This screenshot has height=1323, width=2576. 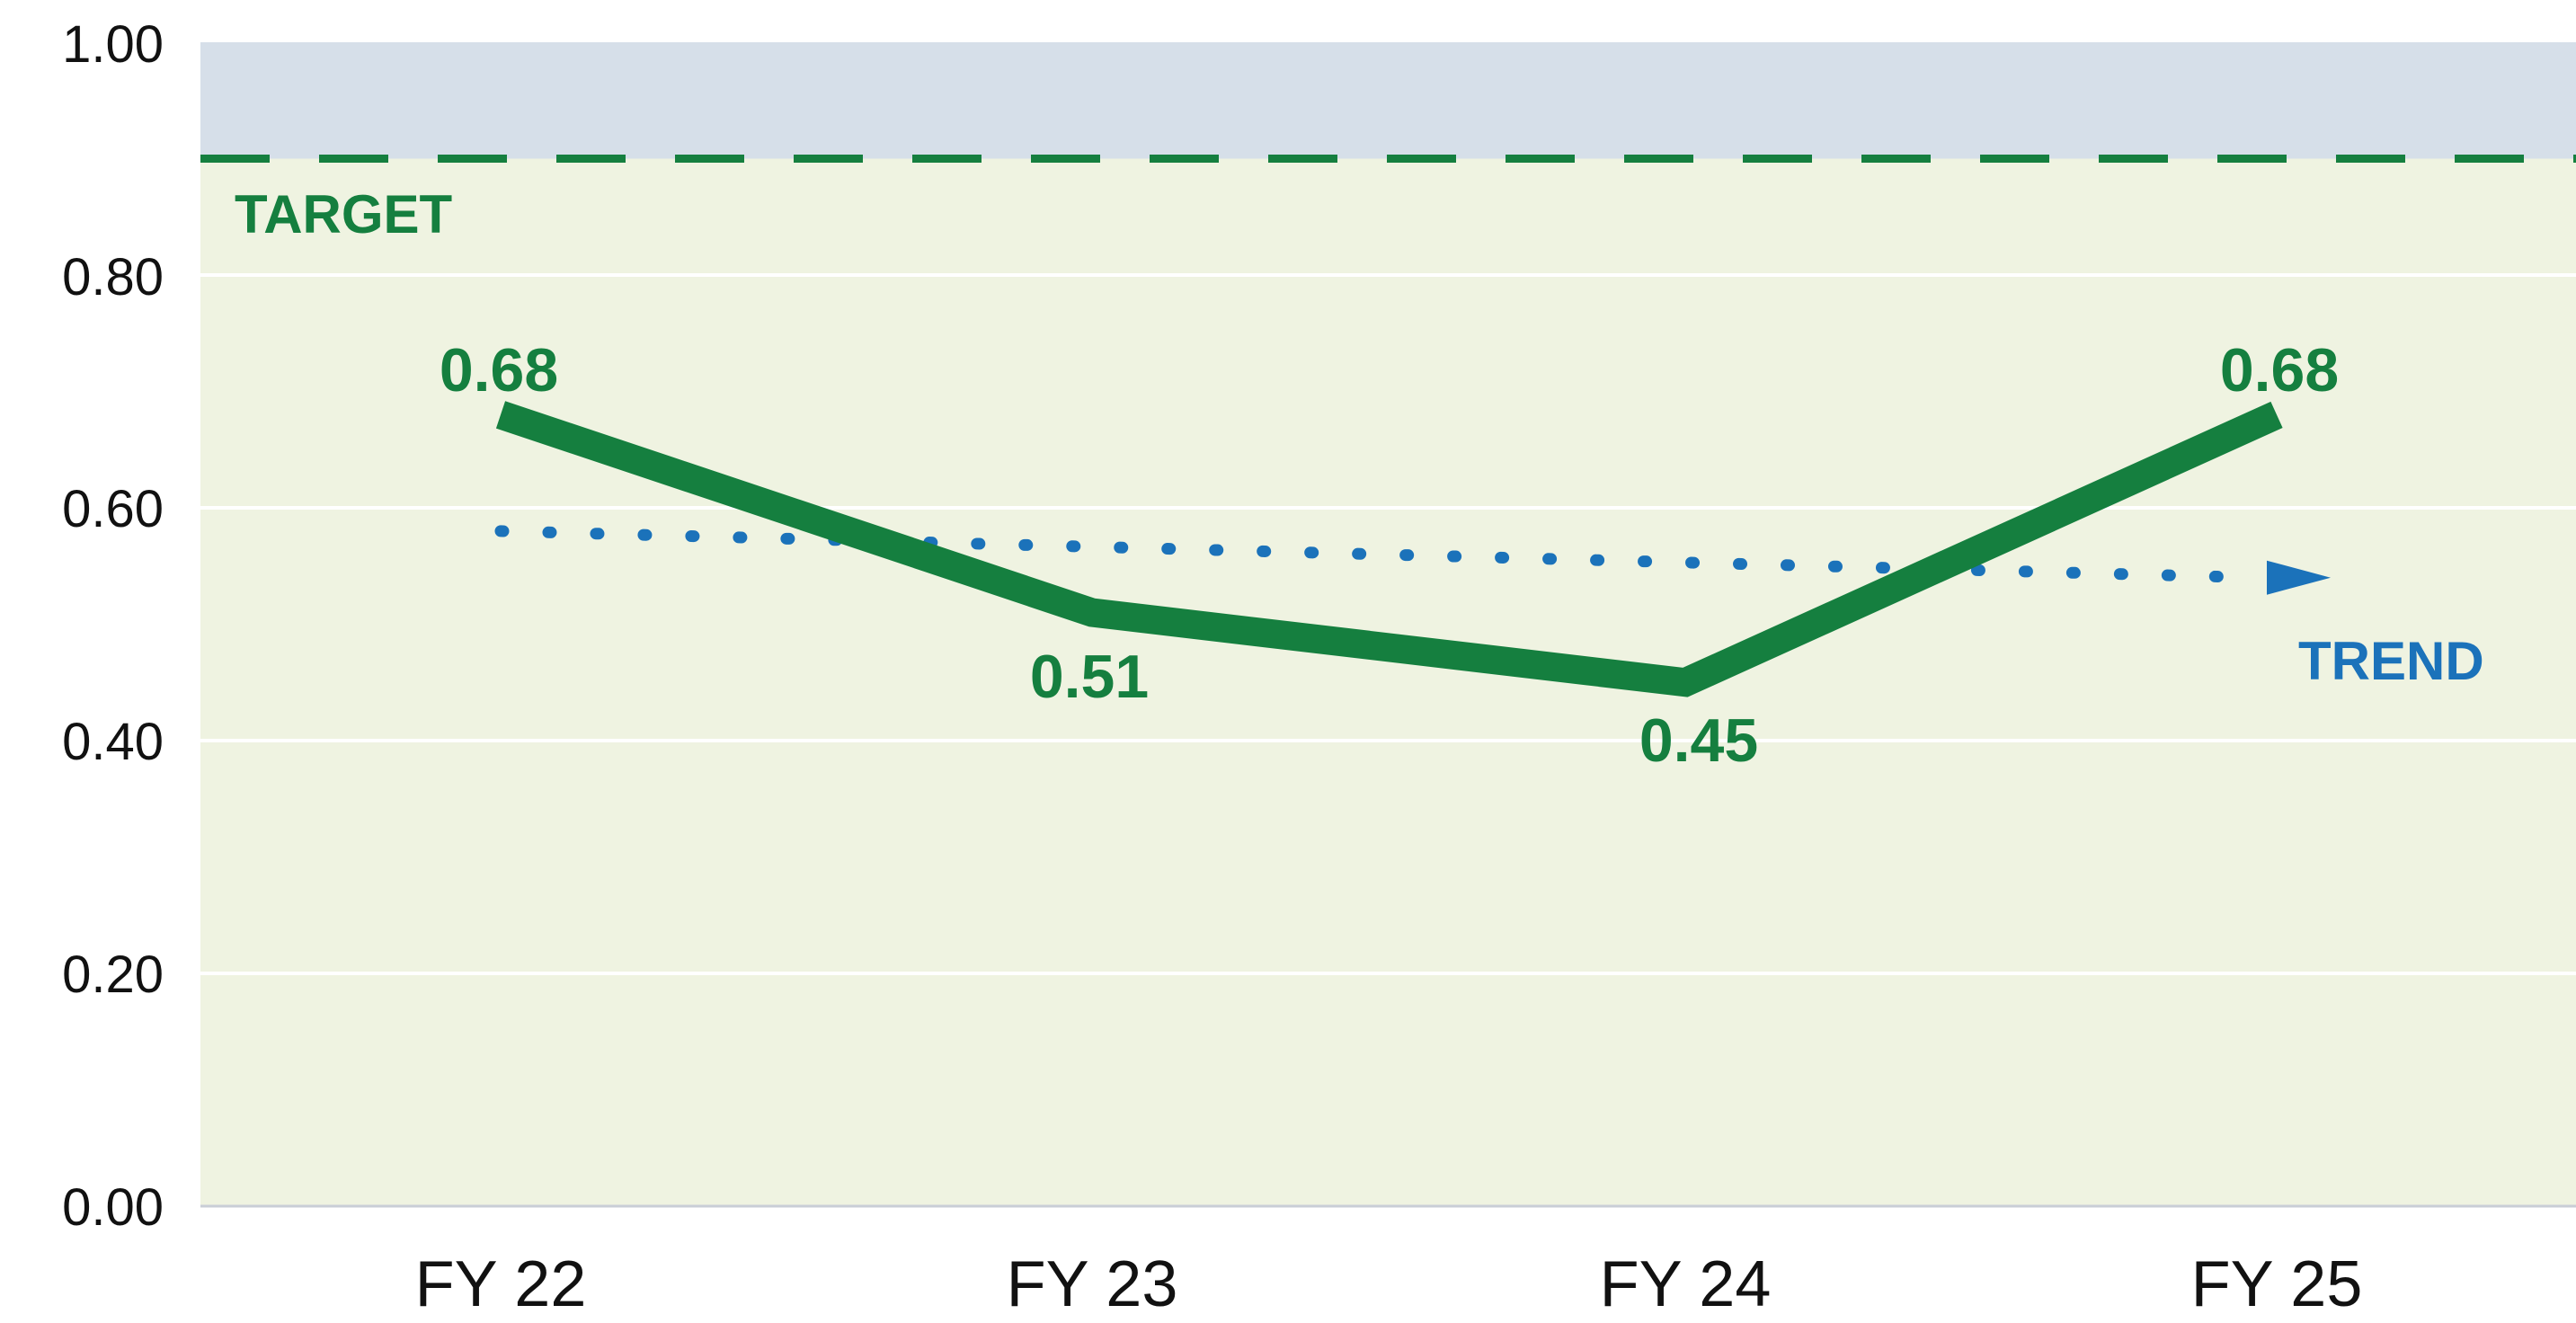 I want to click on x-tick-label-fy25: FY 25, so click(x=2277, y=1284).